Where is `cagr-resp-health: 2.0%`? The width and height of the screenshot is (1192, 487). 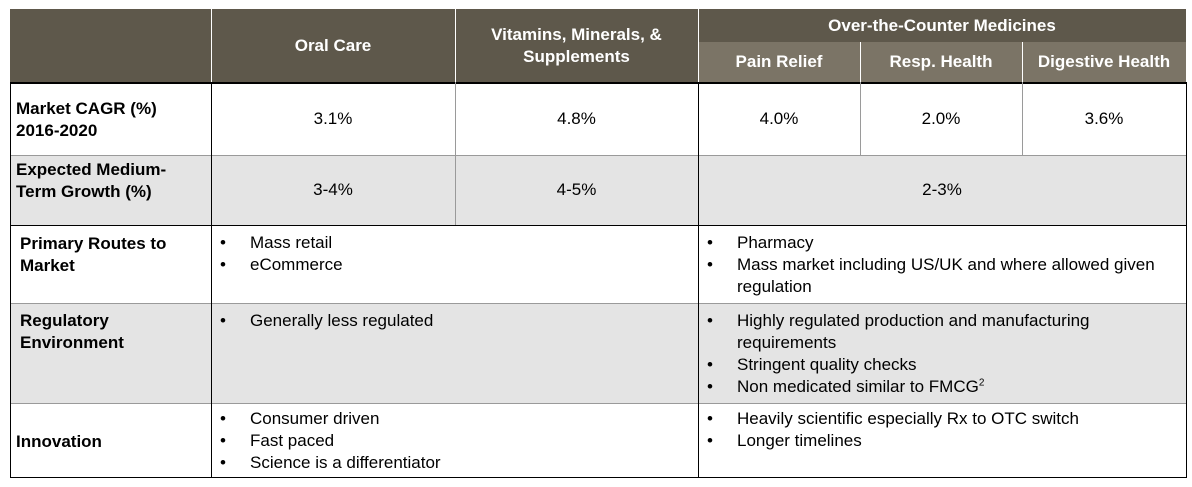
cagr-resp-health: 2.0% is located at coordinates (941, 118).